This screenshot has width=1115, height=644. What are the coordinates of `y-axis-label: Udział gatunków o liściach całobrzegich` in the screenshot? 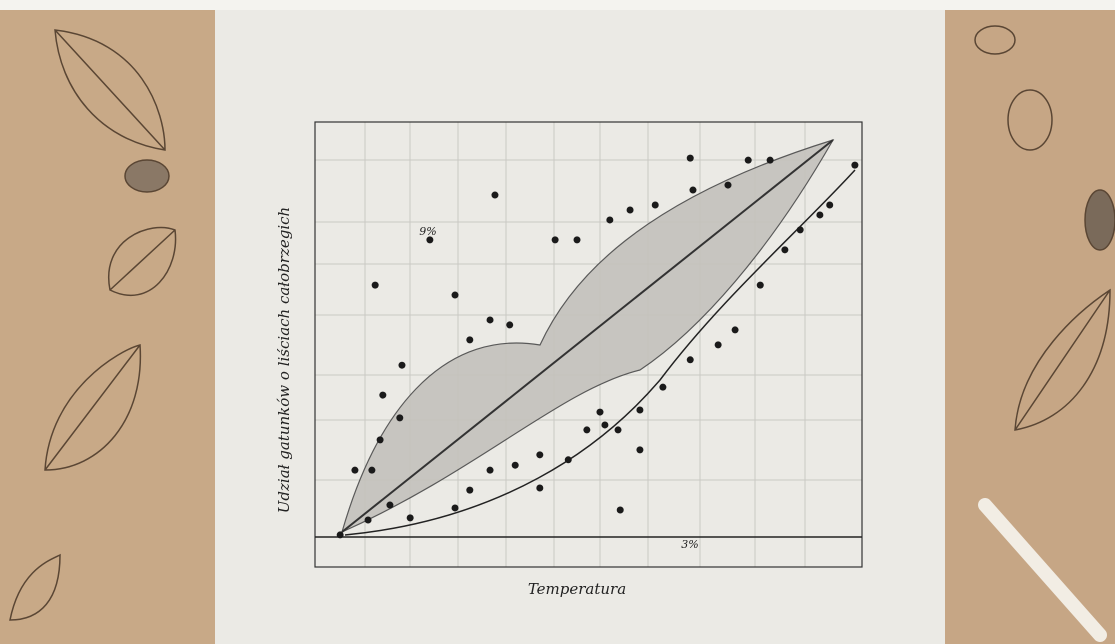 It's located at (284, 360).